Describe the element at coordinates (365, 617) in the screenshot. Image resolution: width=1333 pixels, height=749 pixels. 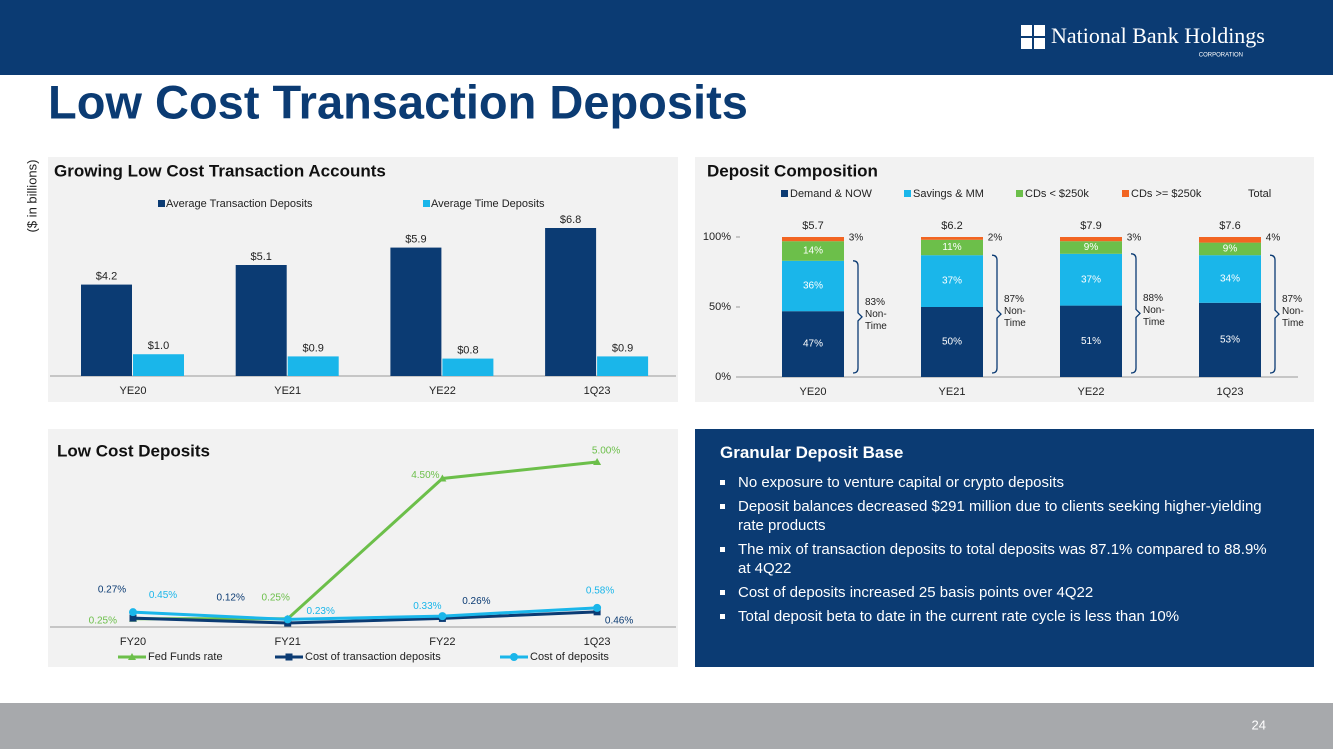
I see `line` at that location.